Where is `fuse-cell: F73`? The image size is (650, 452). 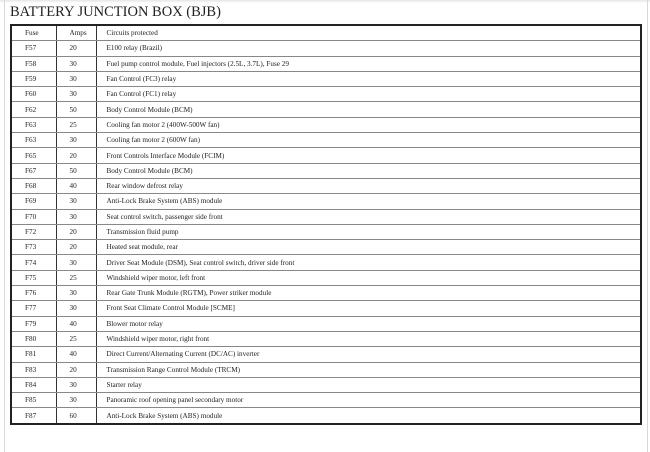 fuse-cell: F73 is located at coordinates (34, 247).